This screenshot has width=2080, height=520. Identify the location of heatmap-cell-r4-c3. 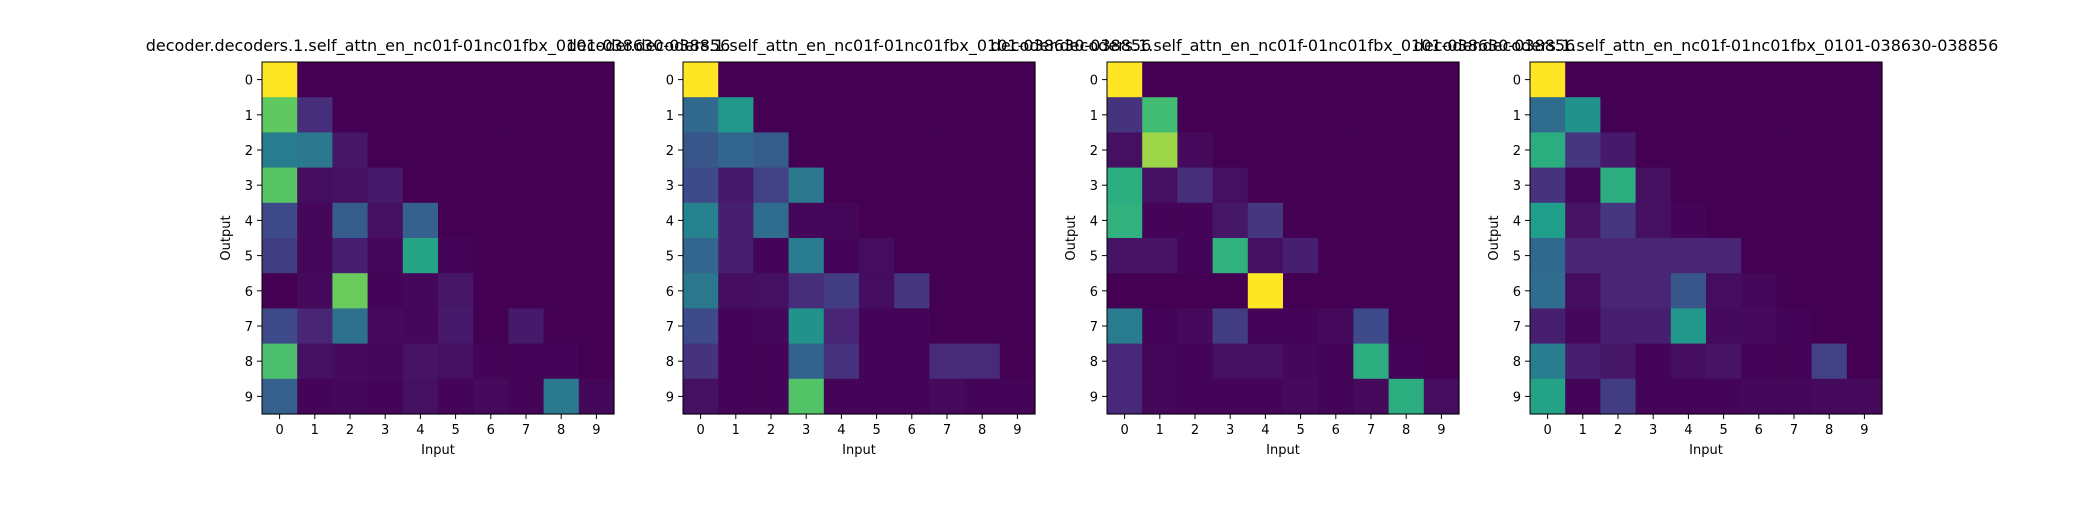
(1653, 220).